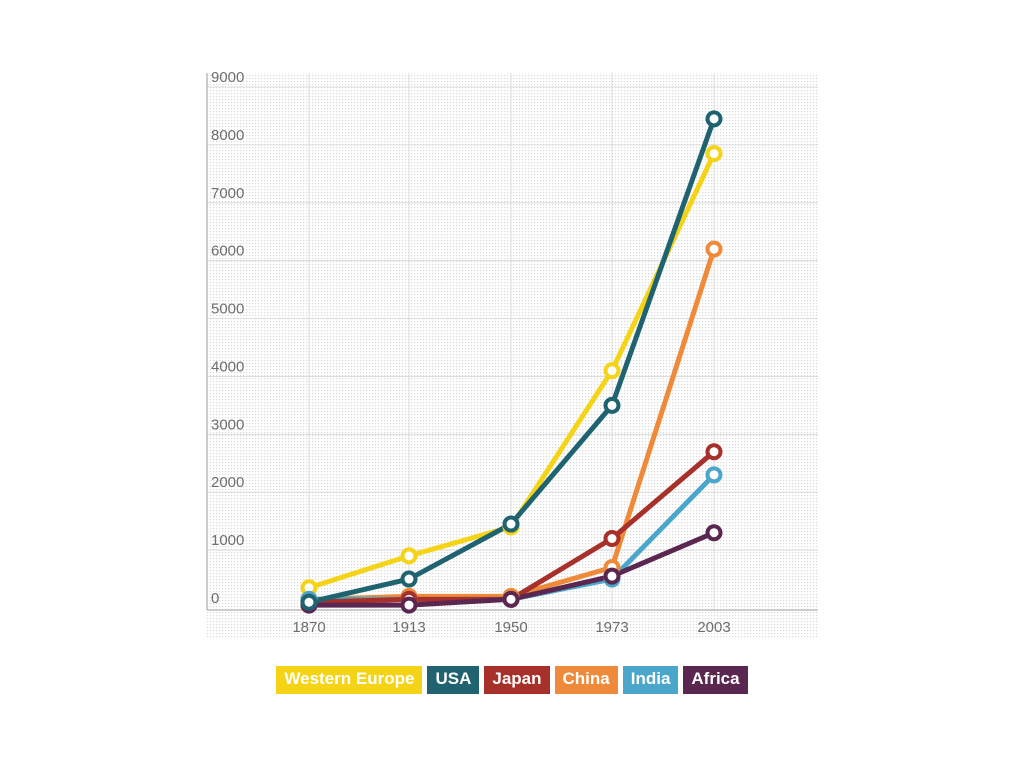 This screenshot has width=1024, height=768. I want to click on x-tick-label: 1973, so click(611, 627).